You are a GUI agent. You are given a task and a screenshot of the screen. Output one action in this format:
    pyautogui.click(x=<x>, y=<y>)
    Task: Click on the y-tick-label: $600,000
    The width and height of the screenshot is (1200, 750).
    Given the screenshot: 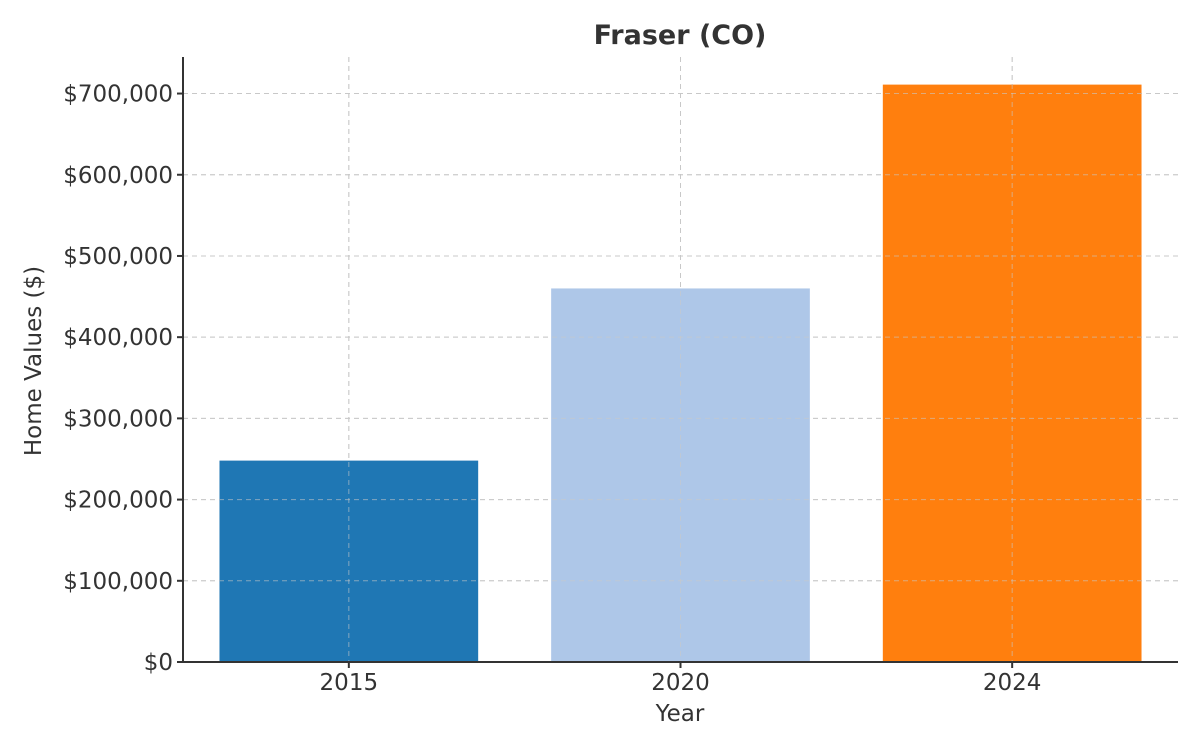 What is the action you would take?
    pyautogui.click(x=118, y=176)
    